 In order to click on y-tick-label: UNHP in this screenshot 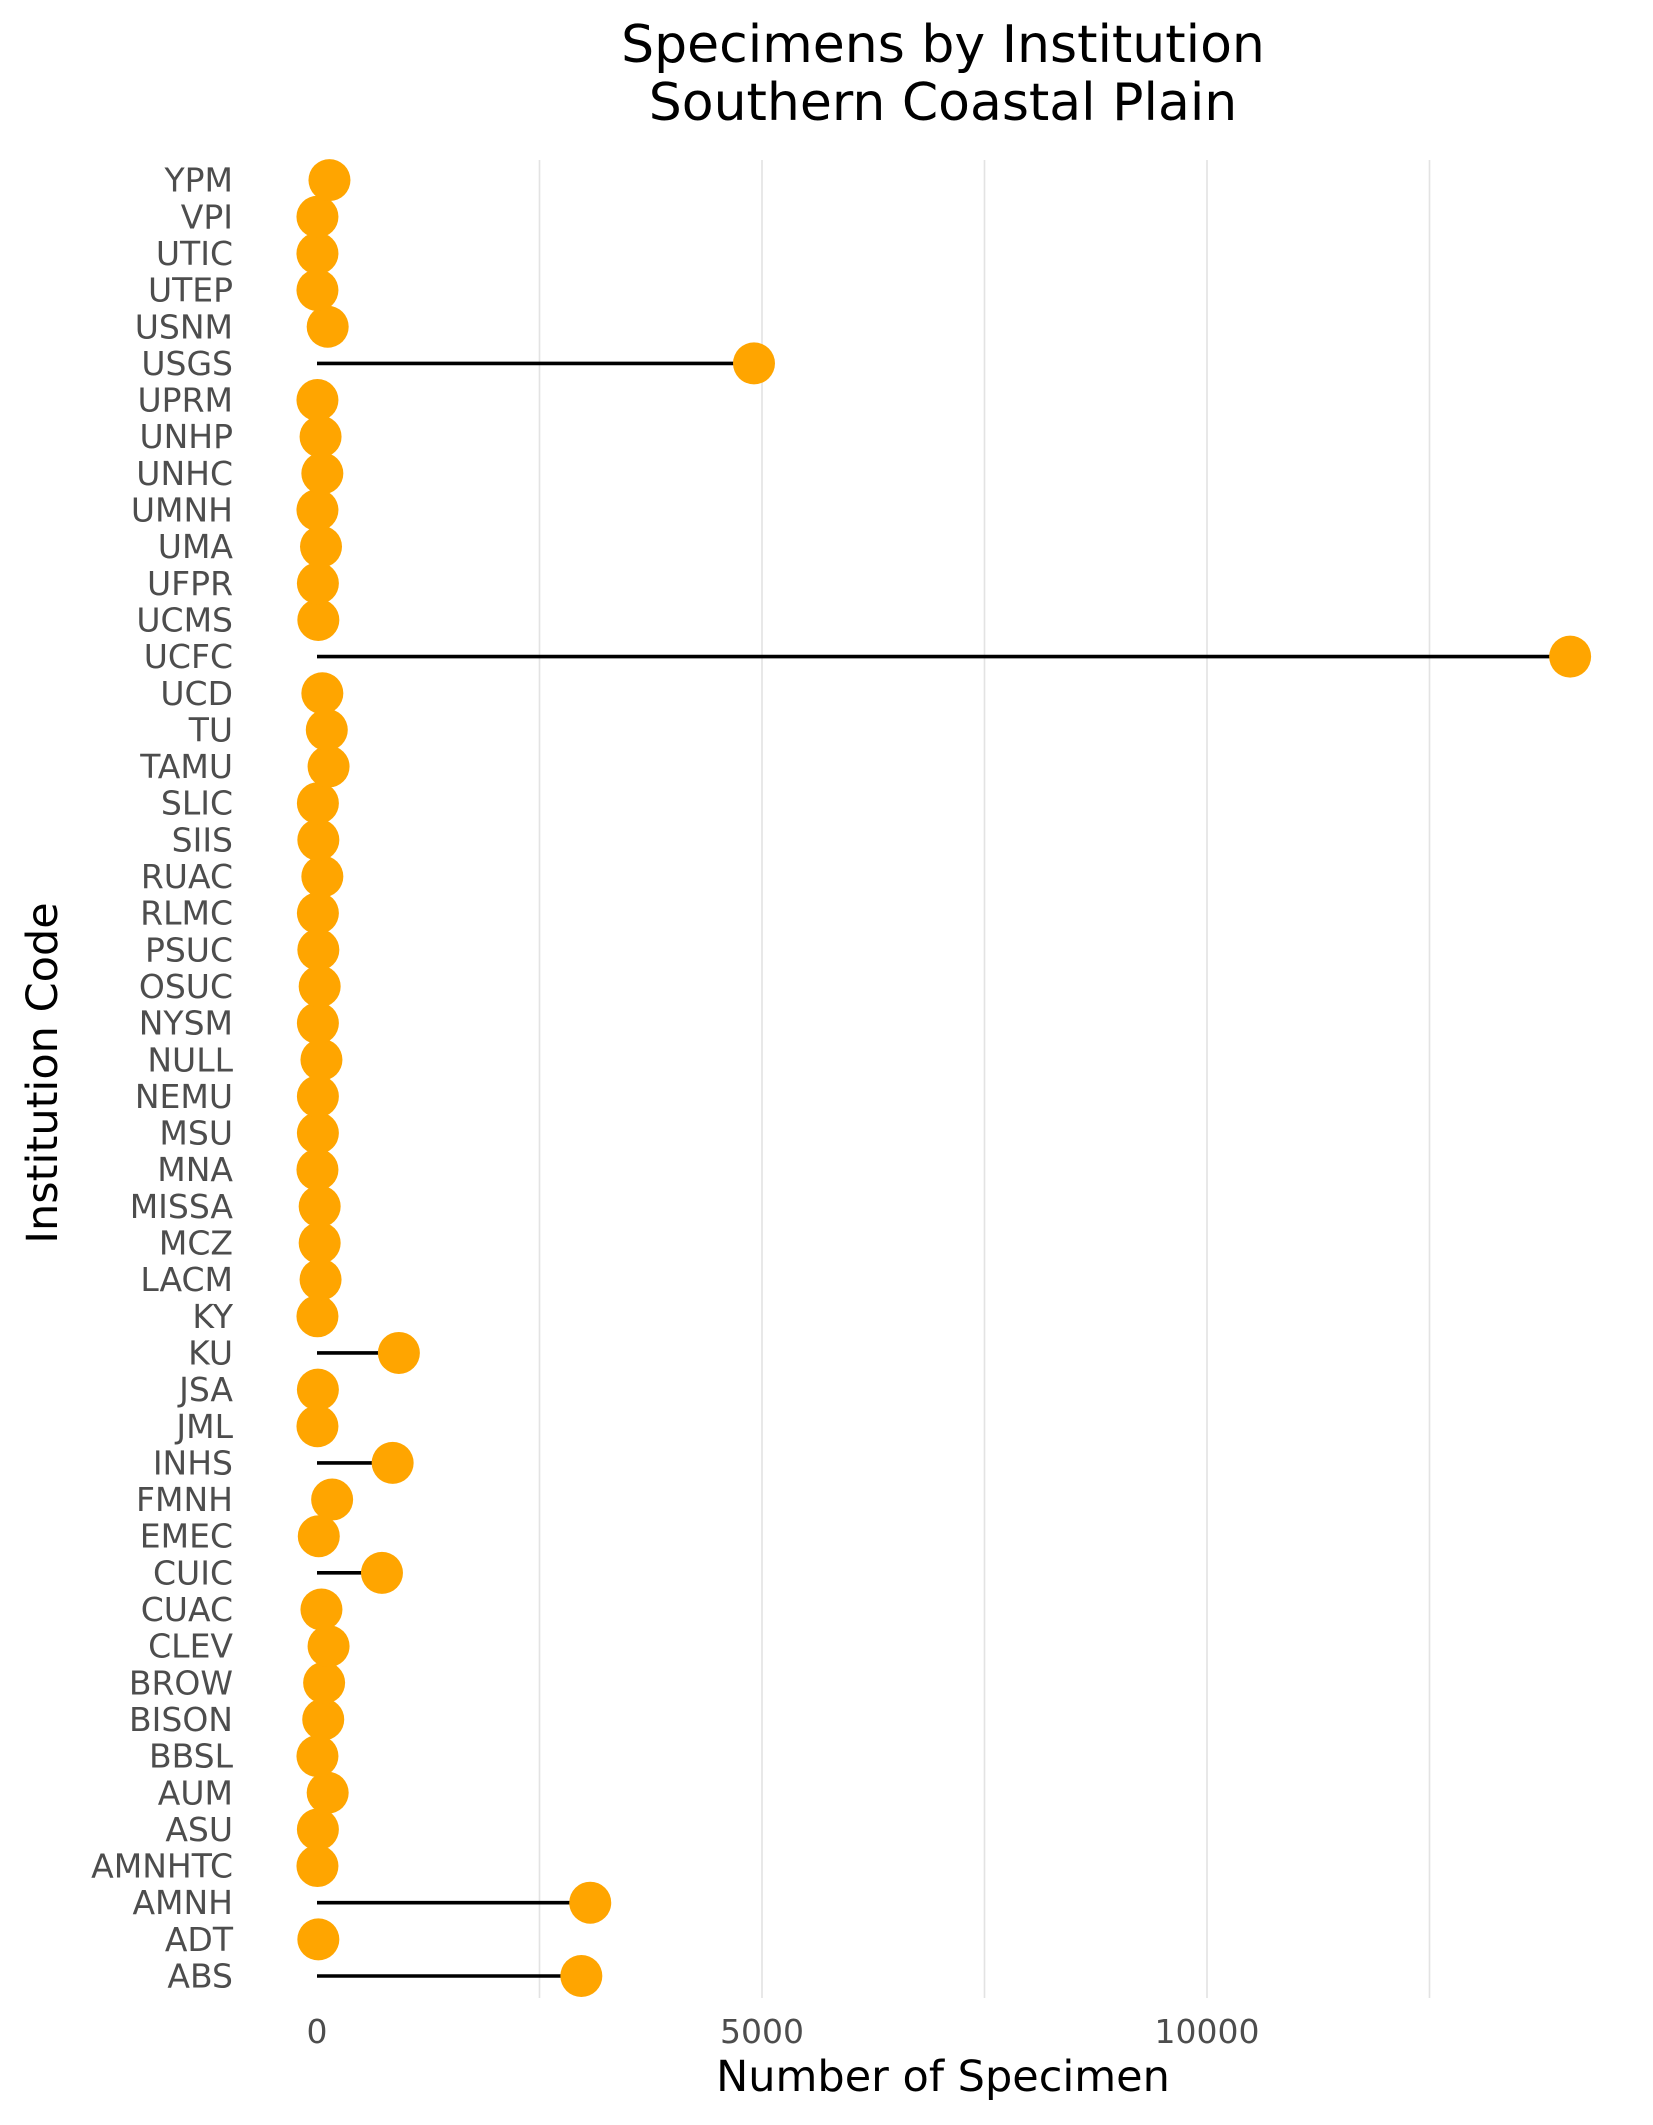, I will do `click(186, 436)`.